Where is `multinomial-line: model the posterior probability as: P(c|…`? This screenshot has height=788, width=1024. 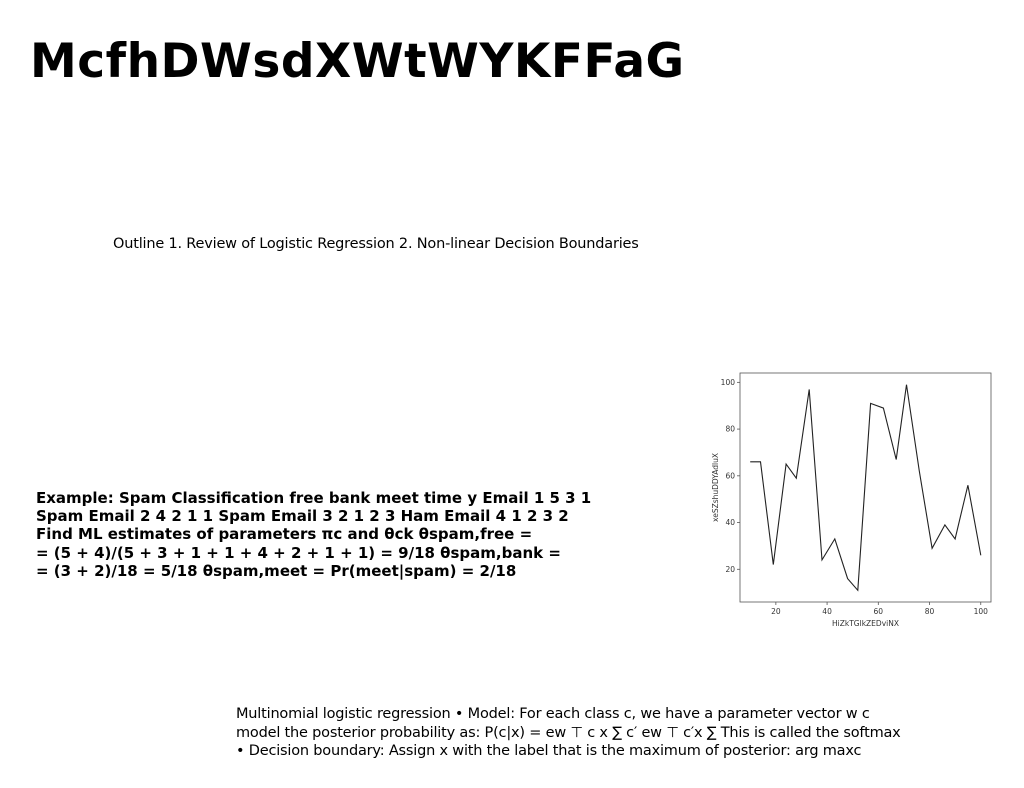 multinomial-line: model the posterior probability as: P(c|… is located at coordinates (568, 732).